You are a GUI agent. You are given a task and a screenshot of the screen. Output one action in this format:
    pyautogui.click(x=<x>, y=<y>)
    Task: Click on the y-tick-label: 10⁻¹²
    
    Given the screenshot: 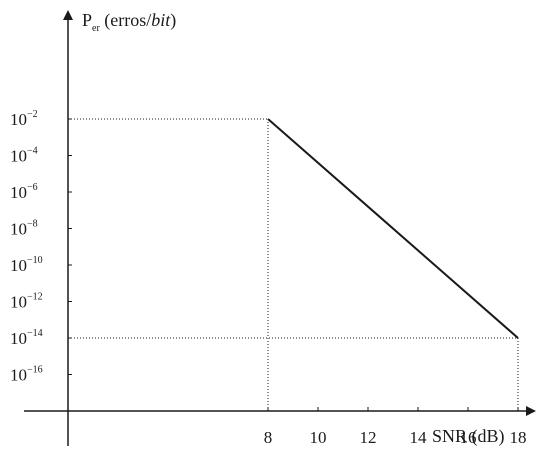 What is the action you would take?
    pyautogui.click(x=26, y=302)
    